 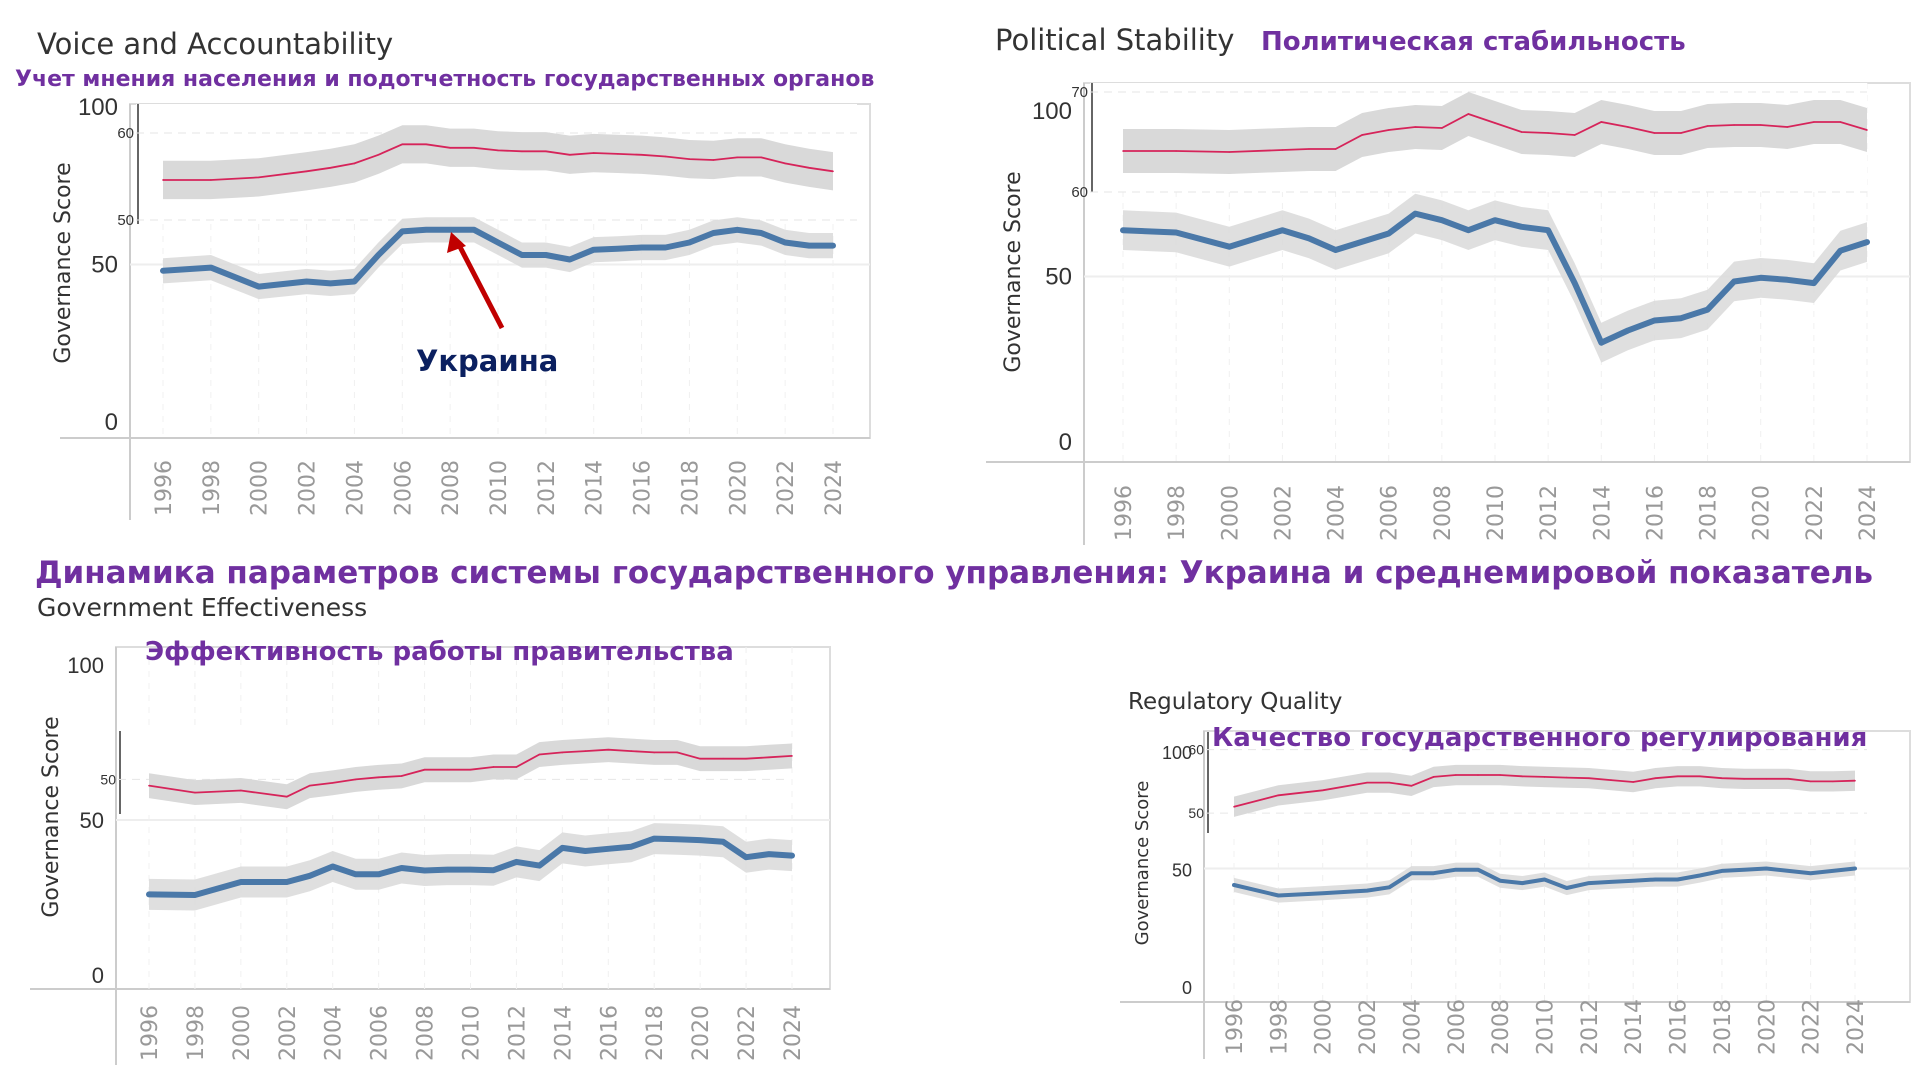 I want to click on x-tick-label: 2000, so click(x=242, y=1033).